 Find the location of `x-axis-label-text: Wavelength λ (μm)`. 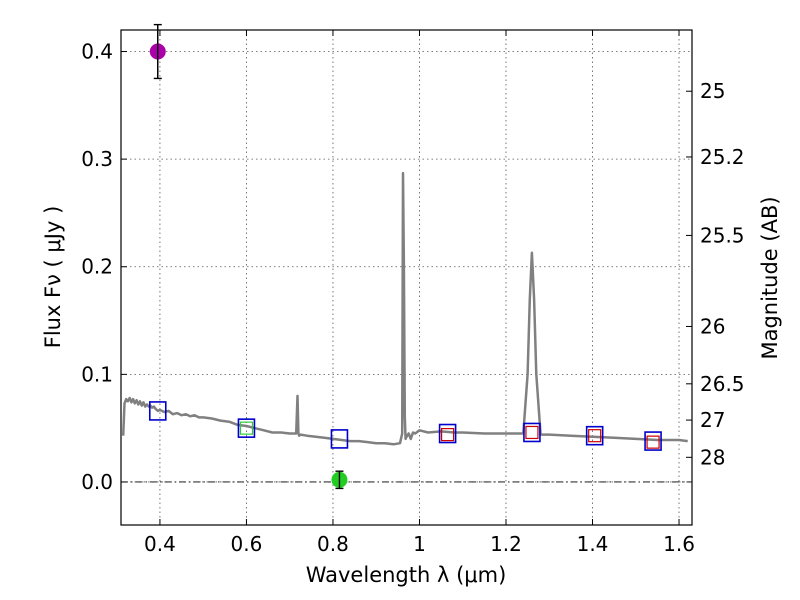

x-axis-label-text: Wavelength λ (μm) is located at coordinates (406, 575).